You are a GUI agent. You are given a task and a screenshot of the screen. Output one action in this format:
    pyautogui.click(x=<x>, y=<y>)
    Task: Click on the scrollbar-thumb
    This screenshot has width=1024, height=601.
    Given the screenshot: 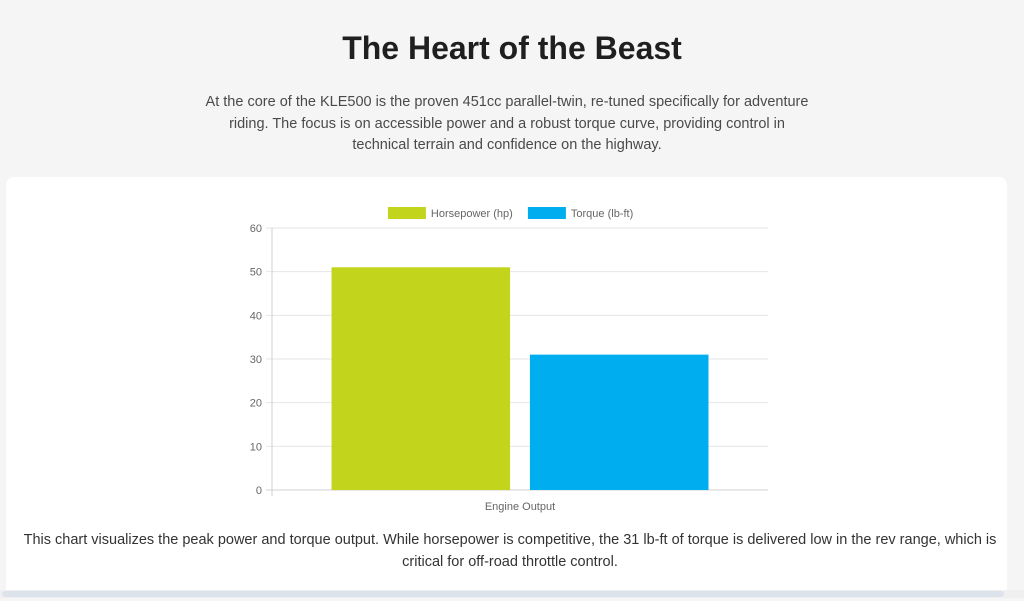 What is the action you would take?
    pyautogui.click(x=503, y=594)
    